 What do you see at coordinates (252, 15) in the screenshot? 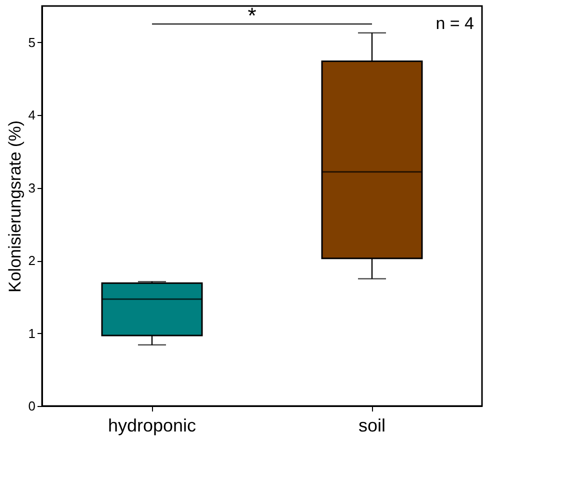
I see `annotation: *` at bounding box center [252, 15].